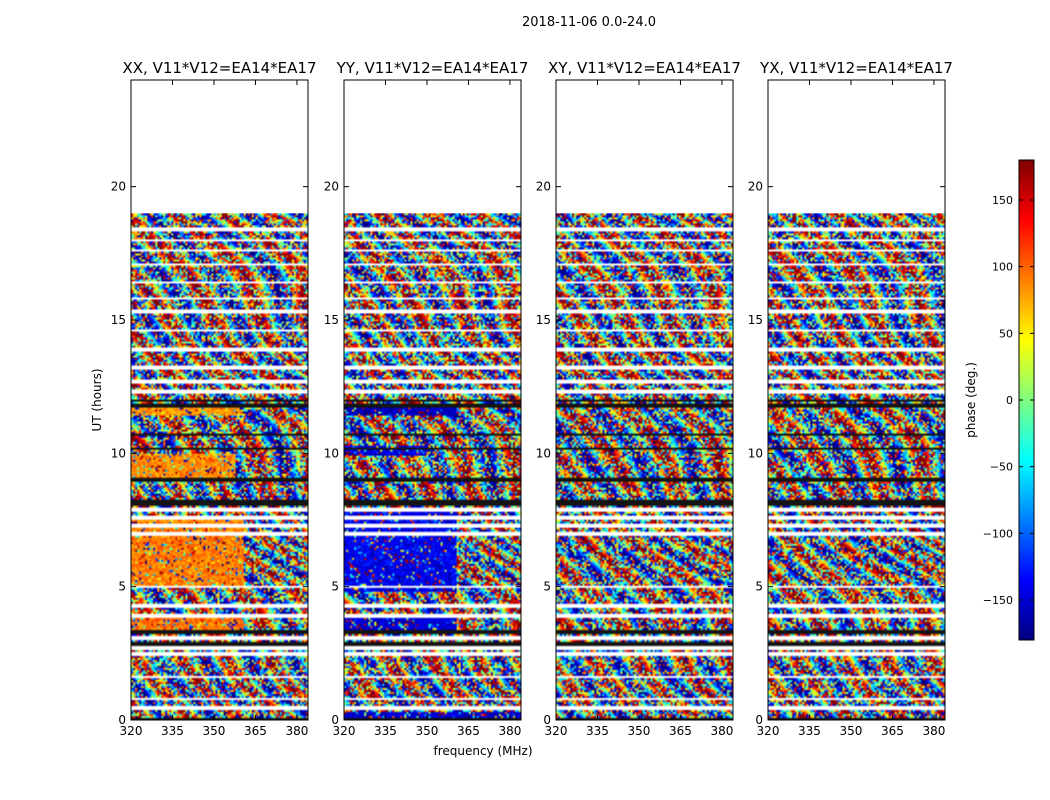 The width and height of the screenshot is (1050, 800). Describe the element at coordinates (998, 533) in the screenshot. I see `colorbar-tick-label: −100` at that location.